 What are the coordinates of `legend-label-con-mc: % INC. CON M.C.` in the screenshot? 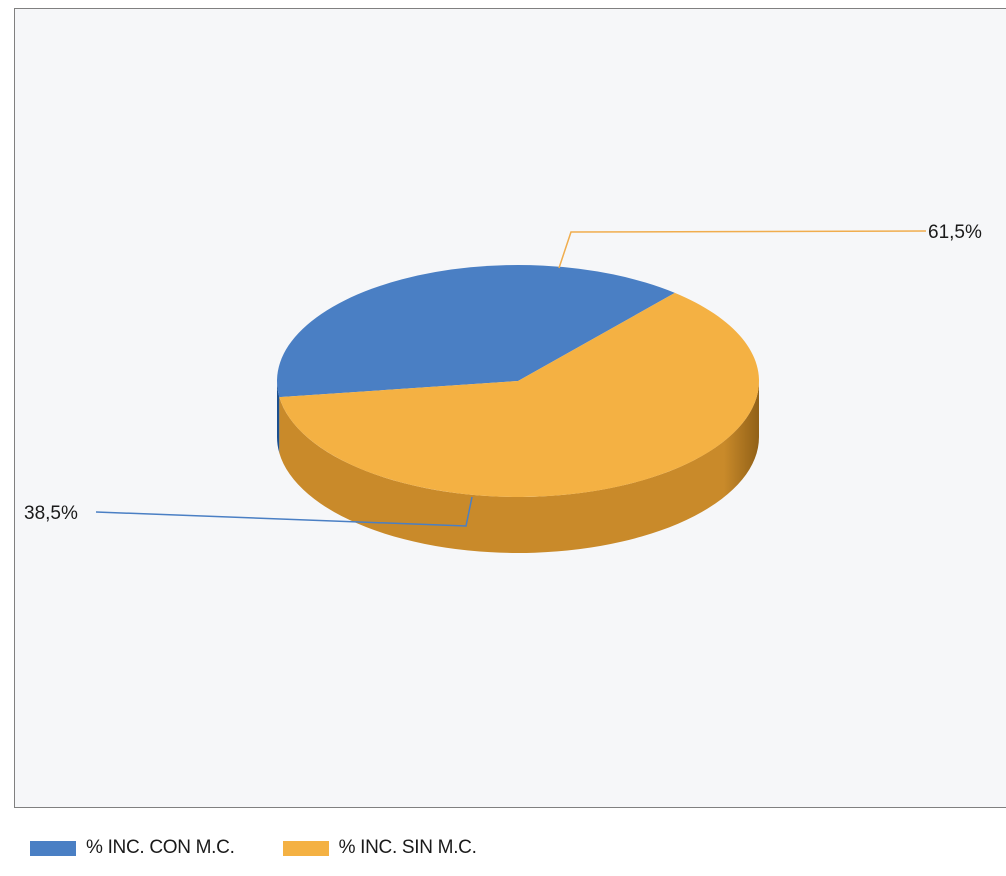 It's located at (160, 847).